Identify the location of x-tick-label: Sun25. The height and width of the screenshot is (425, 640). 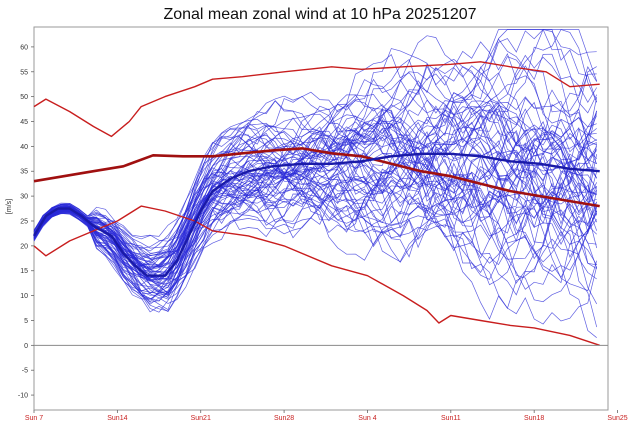
(617, 418).